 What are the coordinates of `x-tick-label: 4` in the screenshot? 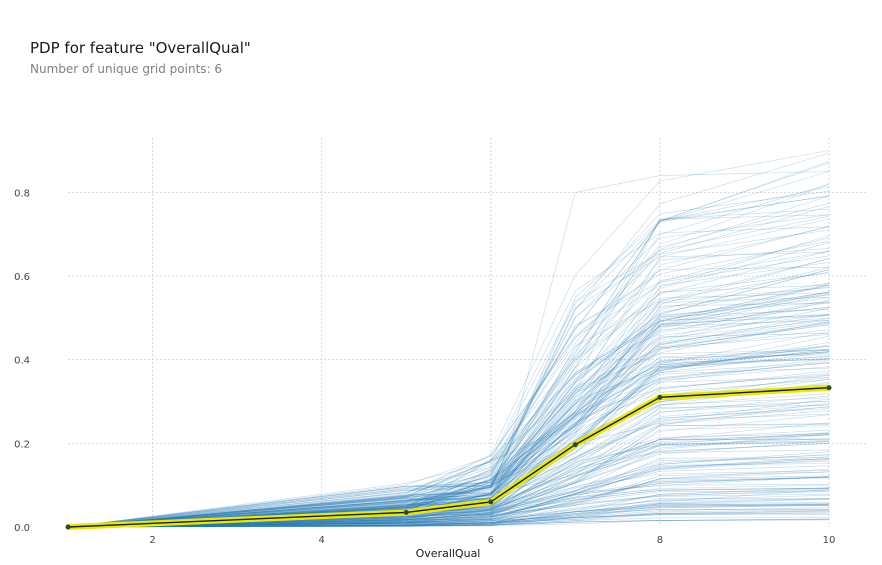 It's located at (321, 540).